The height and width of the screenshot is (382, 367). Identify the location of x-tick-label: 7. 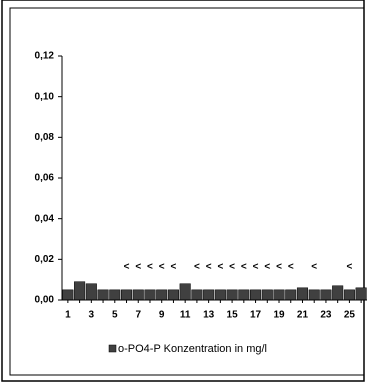
(138, 315).